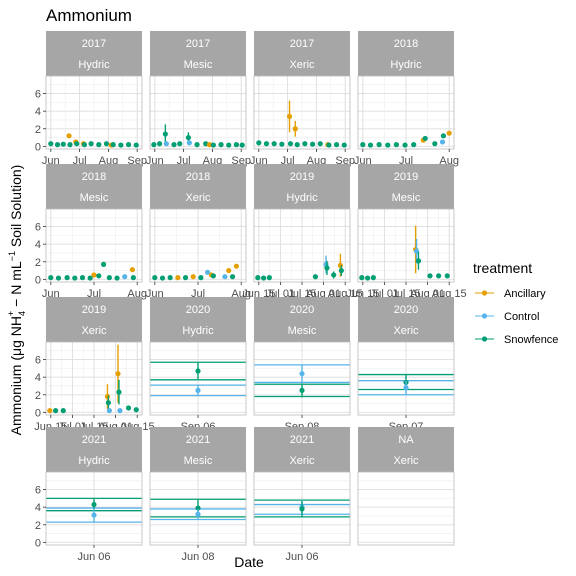 The width and height of the screenshot is (576, 576). I want to click on legend-key-point, so click(484, 293).